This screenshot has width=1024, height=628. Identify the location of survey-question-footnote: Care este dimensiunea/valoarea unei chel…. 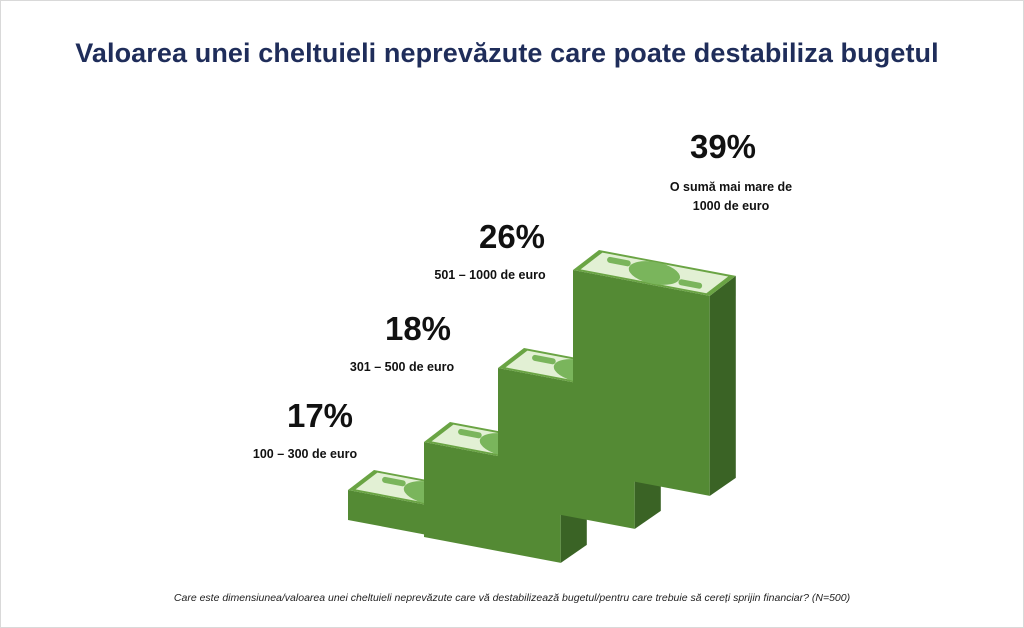
(512, 598).